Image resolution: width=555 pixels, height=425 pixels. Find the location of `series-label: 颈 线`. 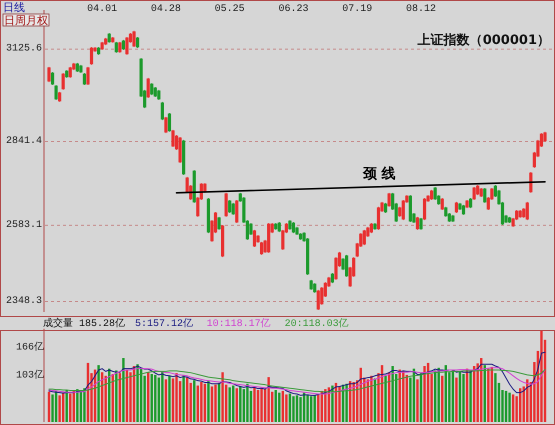

series-label: 颈 线 is located at coordinates (379, 174).